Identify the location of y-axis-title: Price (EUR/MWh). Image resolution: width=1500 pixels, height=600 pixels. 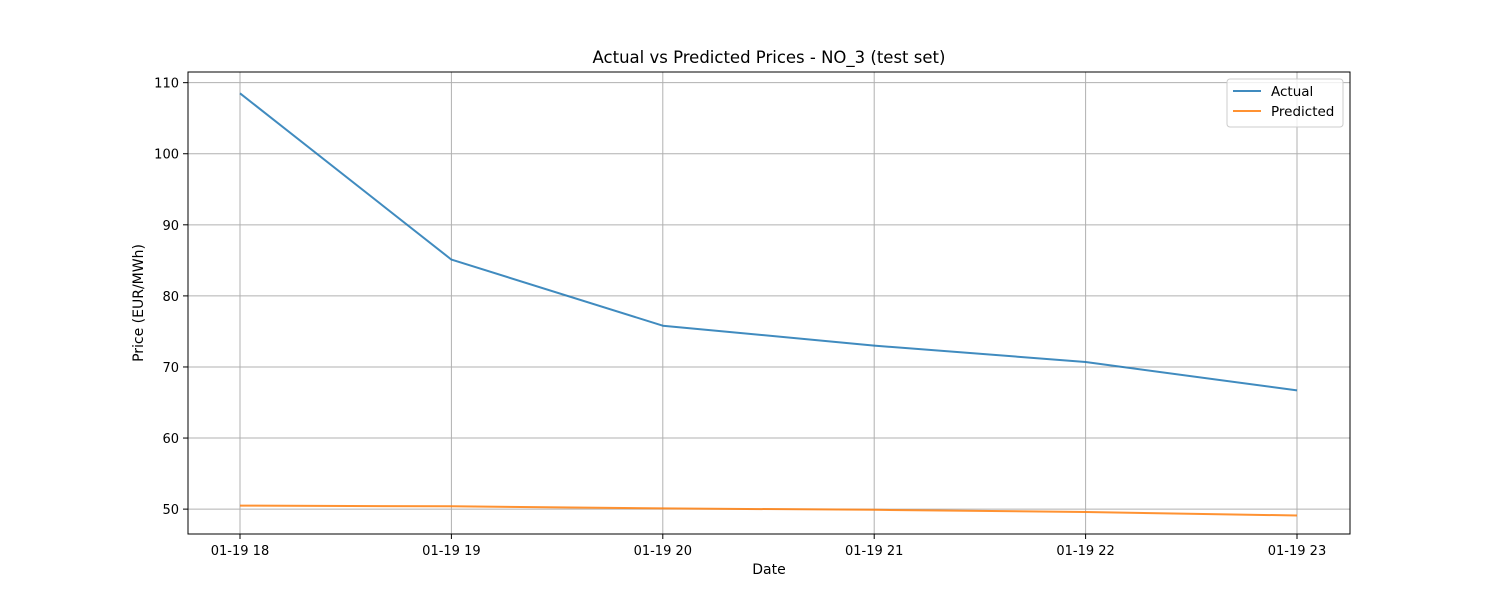
(139, 303).